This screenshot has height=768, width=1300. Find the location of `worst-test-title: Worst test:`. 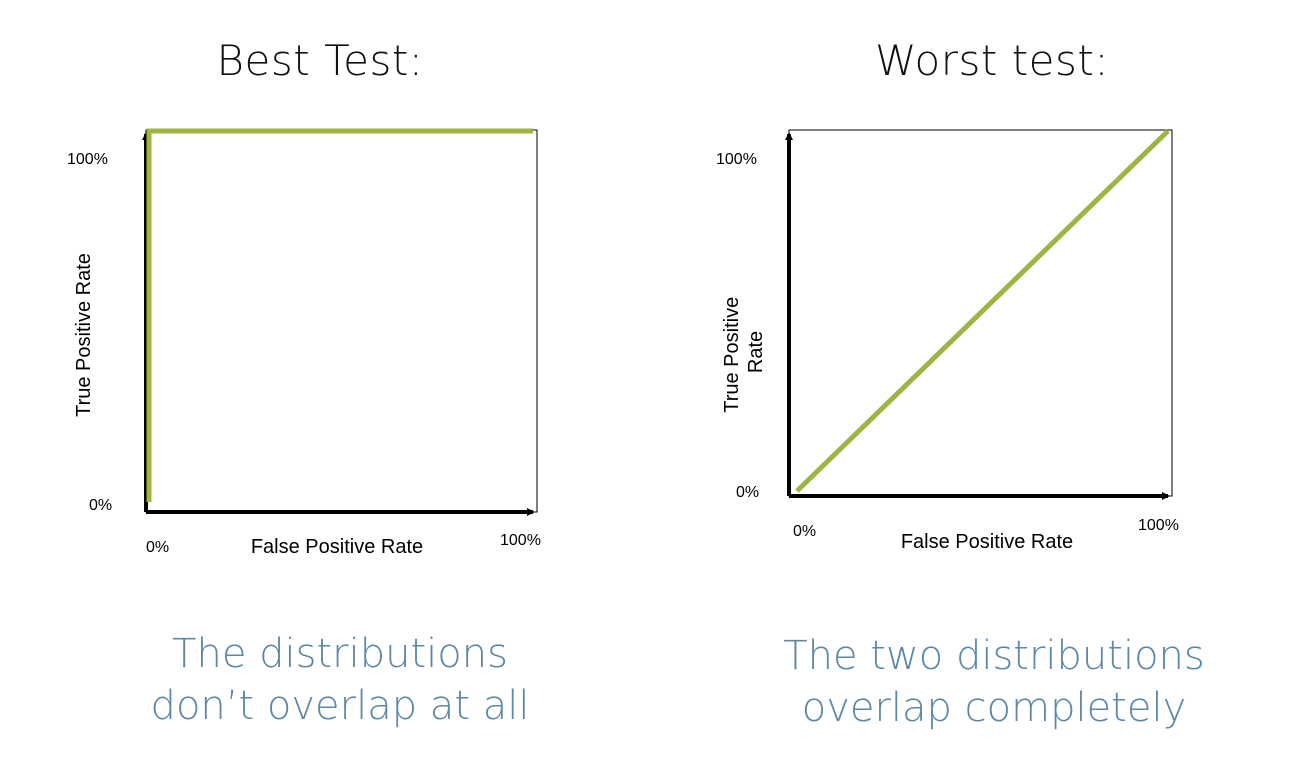

worst-test-title: Worst test: is located at coordinates (992, 60).